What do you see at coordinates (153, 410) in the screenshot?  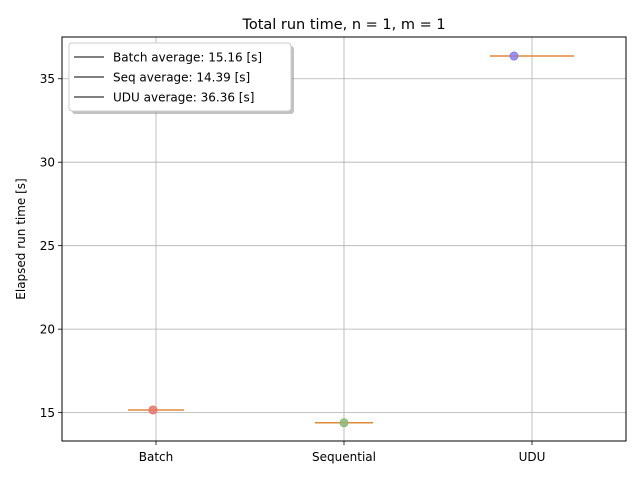 I see `data-point-batch` at bounding box center [153, 410].